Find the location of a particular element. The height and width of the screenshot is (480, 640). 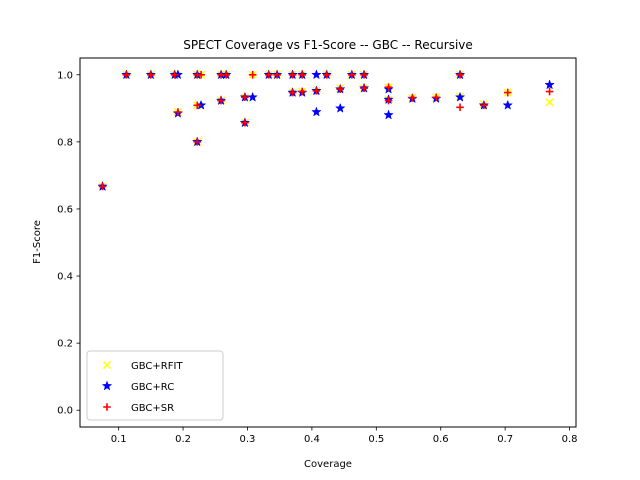

y-axis-label: F1-Score is located at coordinates (37, 242).